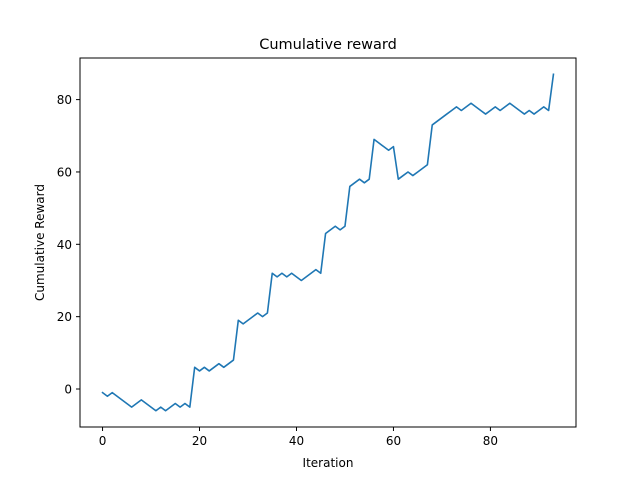  What do you see at coordinates (64, 317) in the screenshot?
I see `y-tick-label: 20` at bounding box center [64, 317].